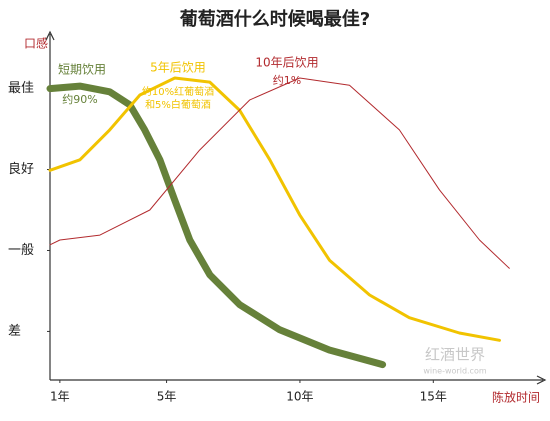  What do you see at coordinates (178, 104) in the screenshot?
I see `series-note: 和5%白葡萄酒` at bounding box center [178, 104].